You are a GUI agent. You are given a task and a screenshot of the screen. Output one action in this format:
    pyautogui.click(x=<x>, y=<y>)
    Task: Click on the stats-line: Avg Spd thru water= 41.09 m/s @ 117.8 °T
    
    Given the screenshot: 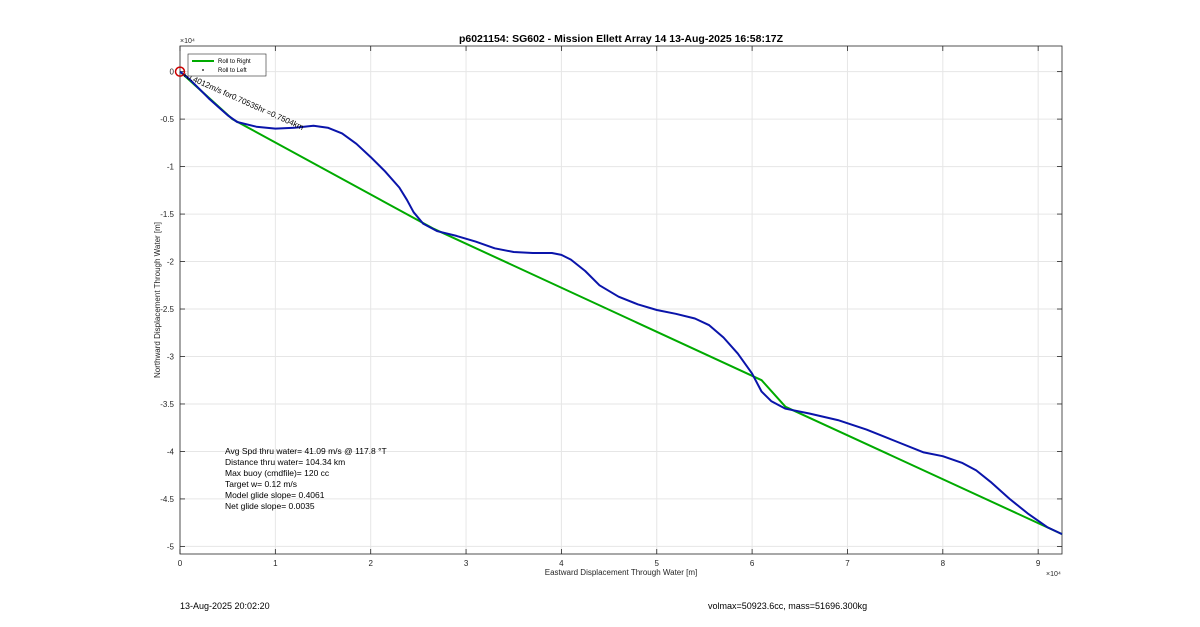 What is the action you would take?
    pyautogui.click(x=306, y=451)
    